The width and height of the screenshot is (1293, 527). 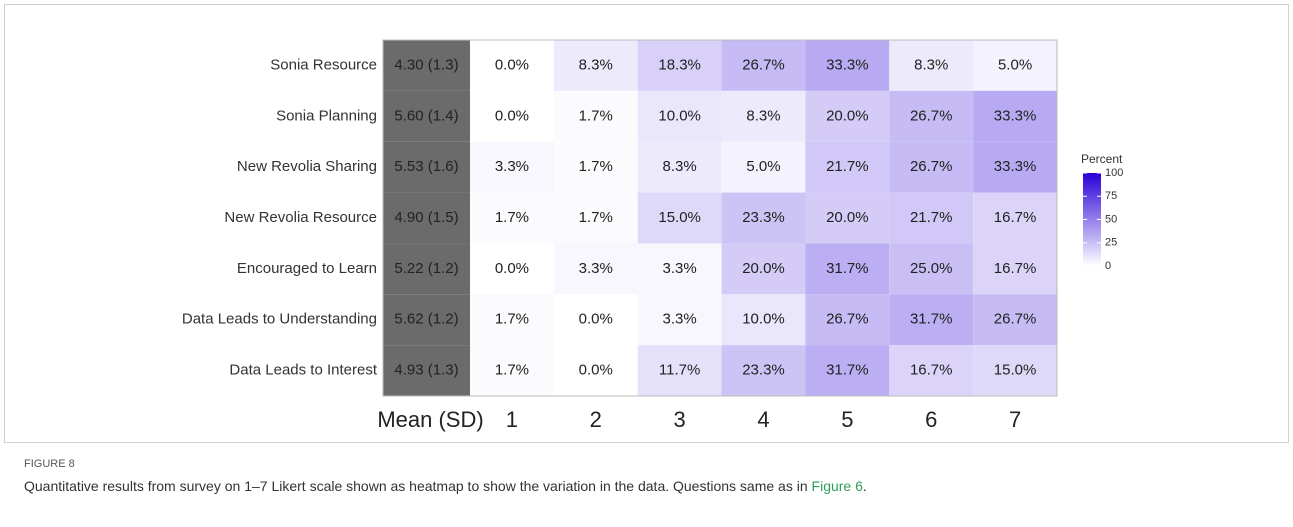 I want to click on row-label: Encouraged to Learn, so click(x=307, y=268).